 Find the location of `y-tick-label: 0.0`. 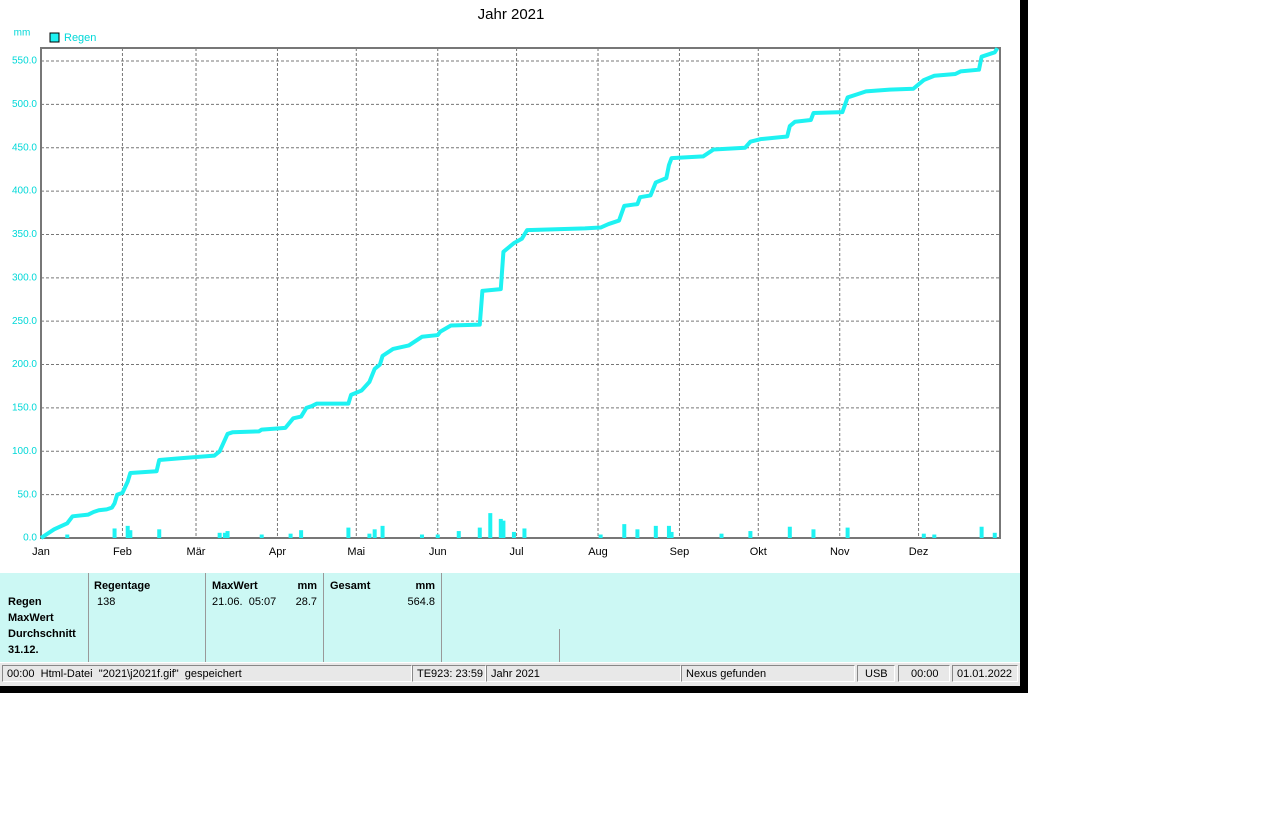

y-tick-label: 0.0 is located at coordinates (30, 538).